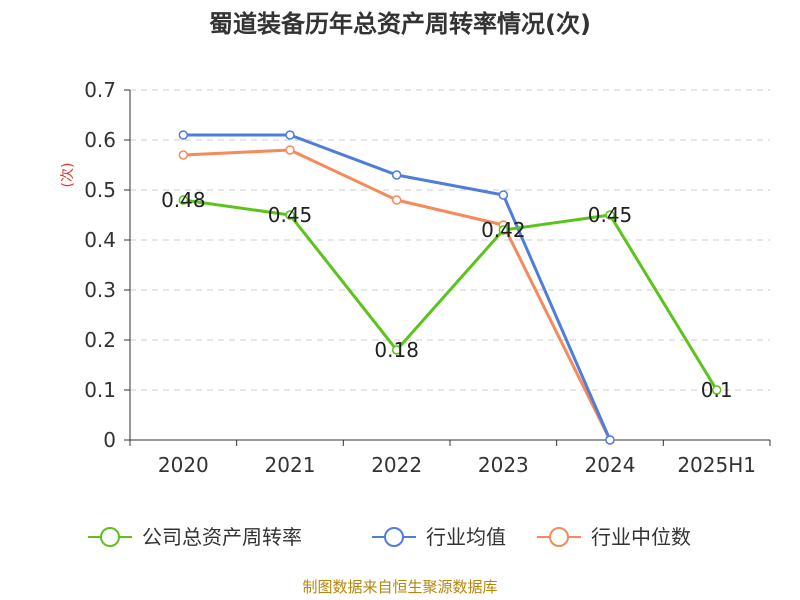 This screenshot has width=800, height=600. What do you see at coordinates (610, 465) in the screenshot?
I see `x-tick-label: 2024` at bounding box center [610, 465].